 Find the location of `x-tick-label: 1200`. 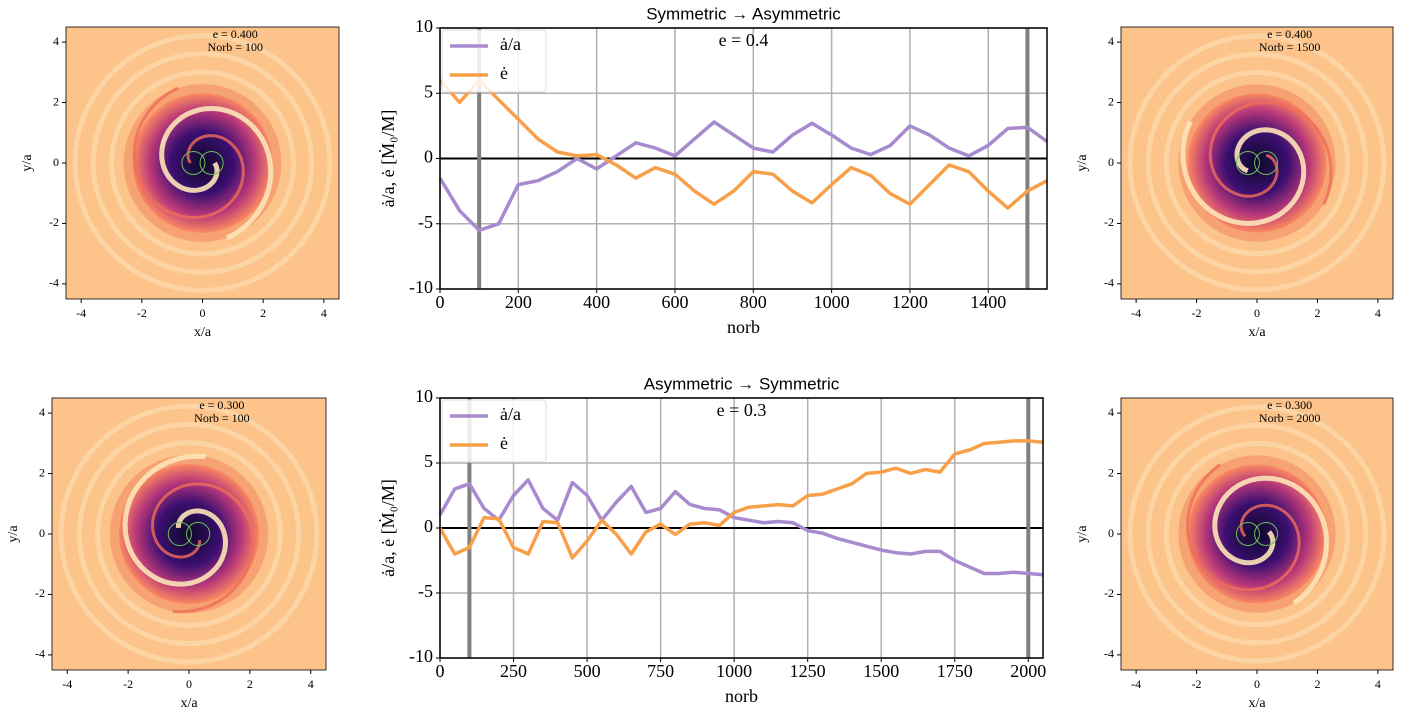

x-tick-label: 1200 is located at coordinates (910, 302).